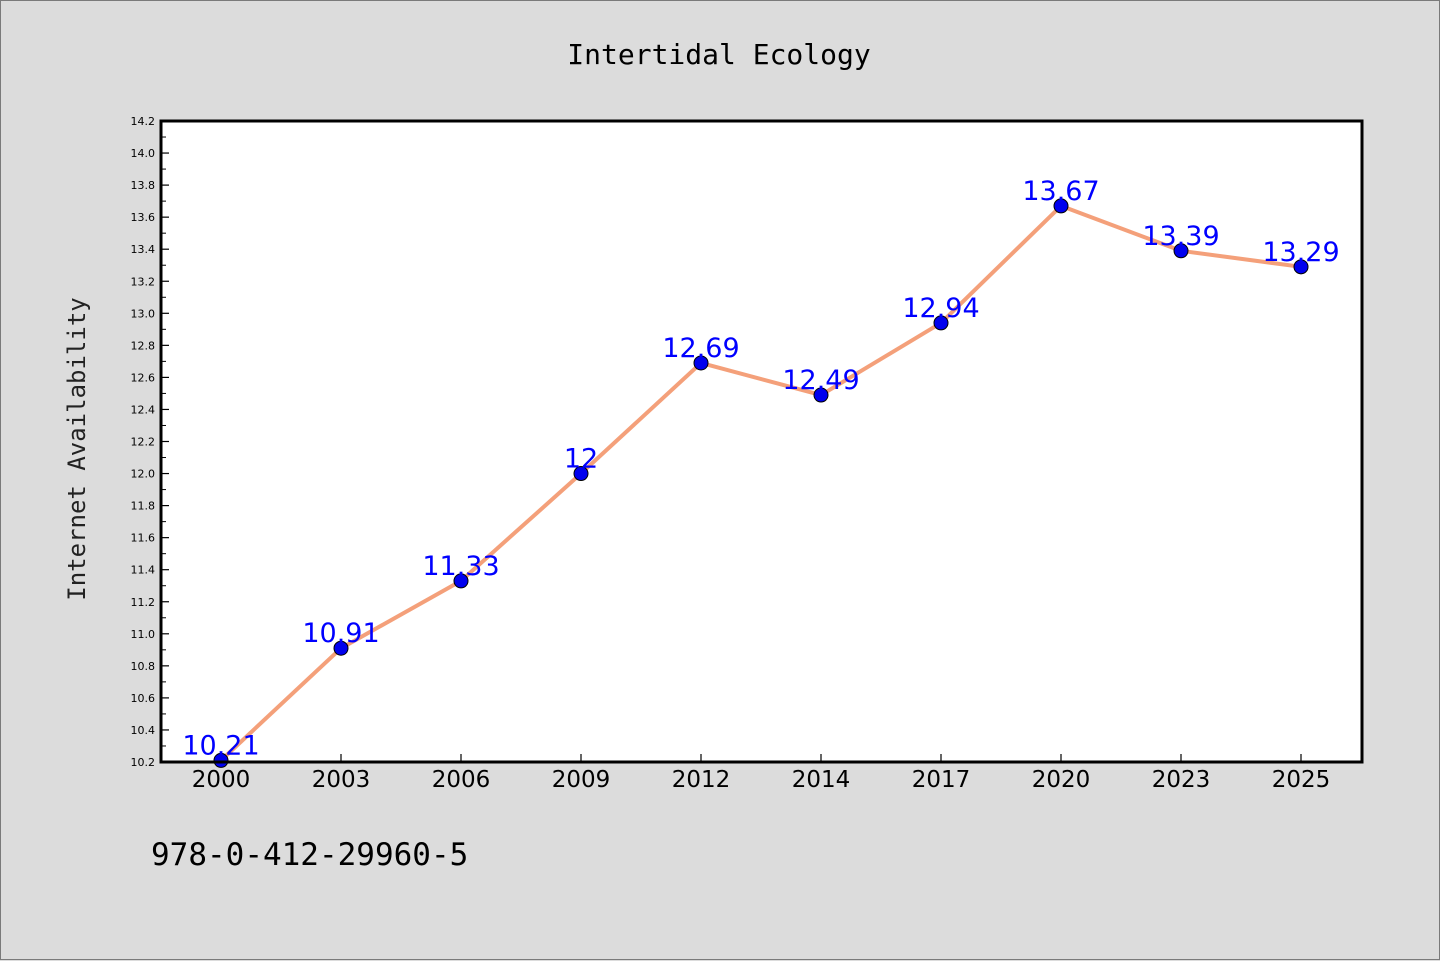 The image size is (1440, 961). What do you see at coordinates (143, 570) in the screenshot?
I see `y-tick-label: 11.4` at bounding box center [143, 570].